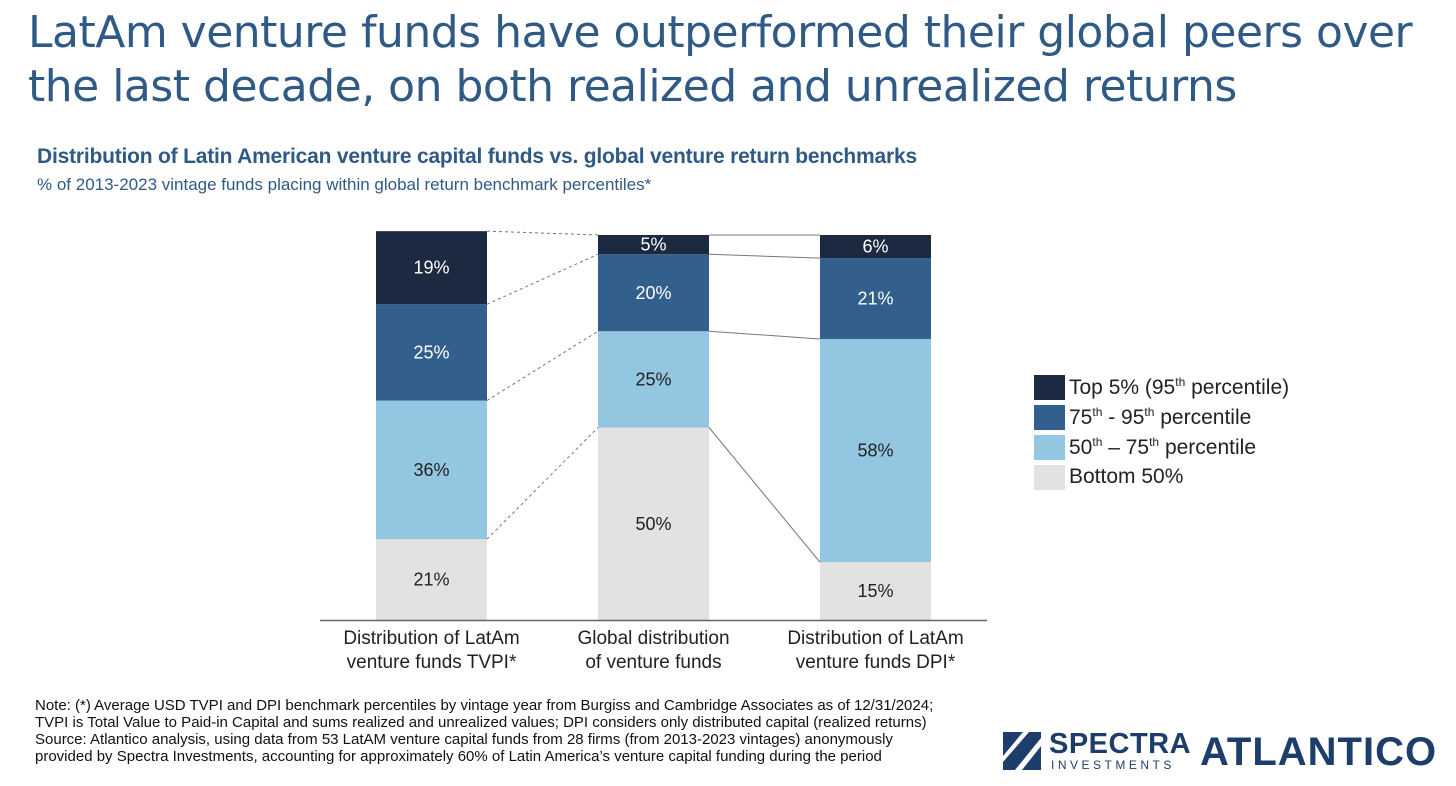 The height and width of the screenshot is (786, 1456). I want to click on legend-item: Bottom 50%, so click(1161, 477).